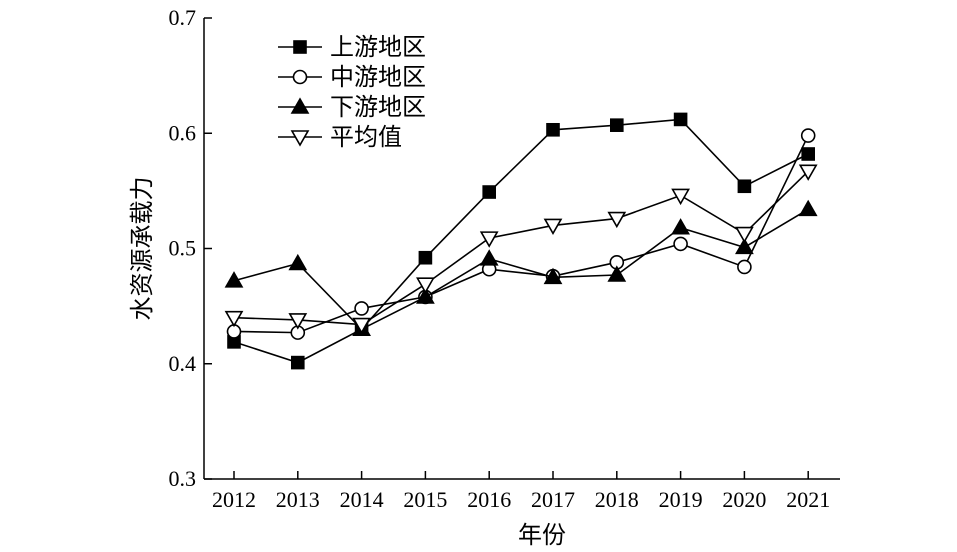 The width and height of the screenshot is (957, 552). I want to click on legend-label: 上游地区, so click(378, 47).